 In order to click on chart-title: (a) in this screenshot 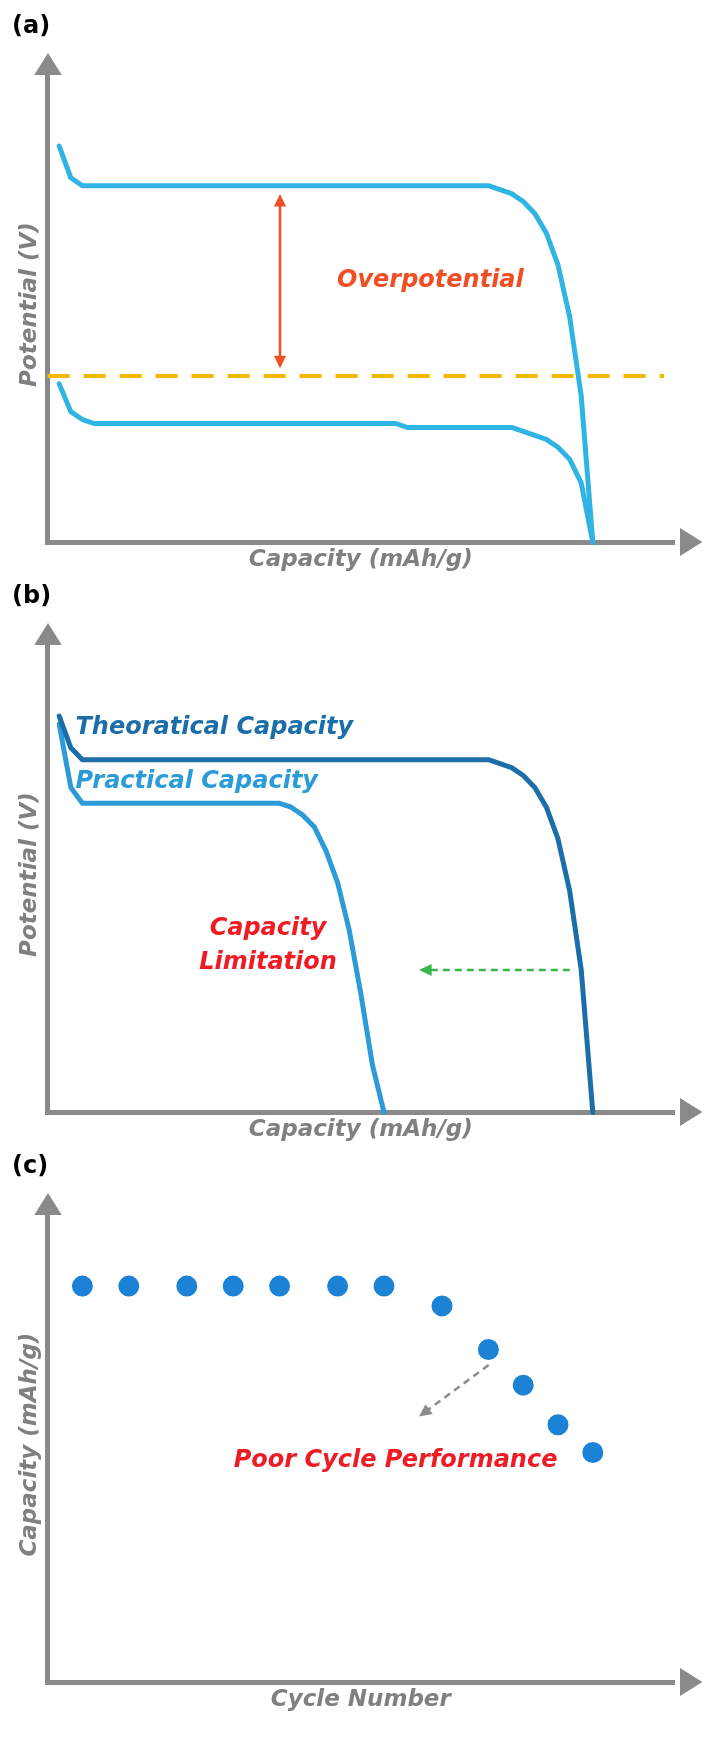, I will do `click(31, 24)`.